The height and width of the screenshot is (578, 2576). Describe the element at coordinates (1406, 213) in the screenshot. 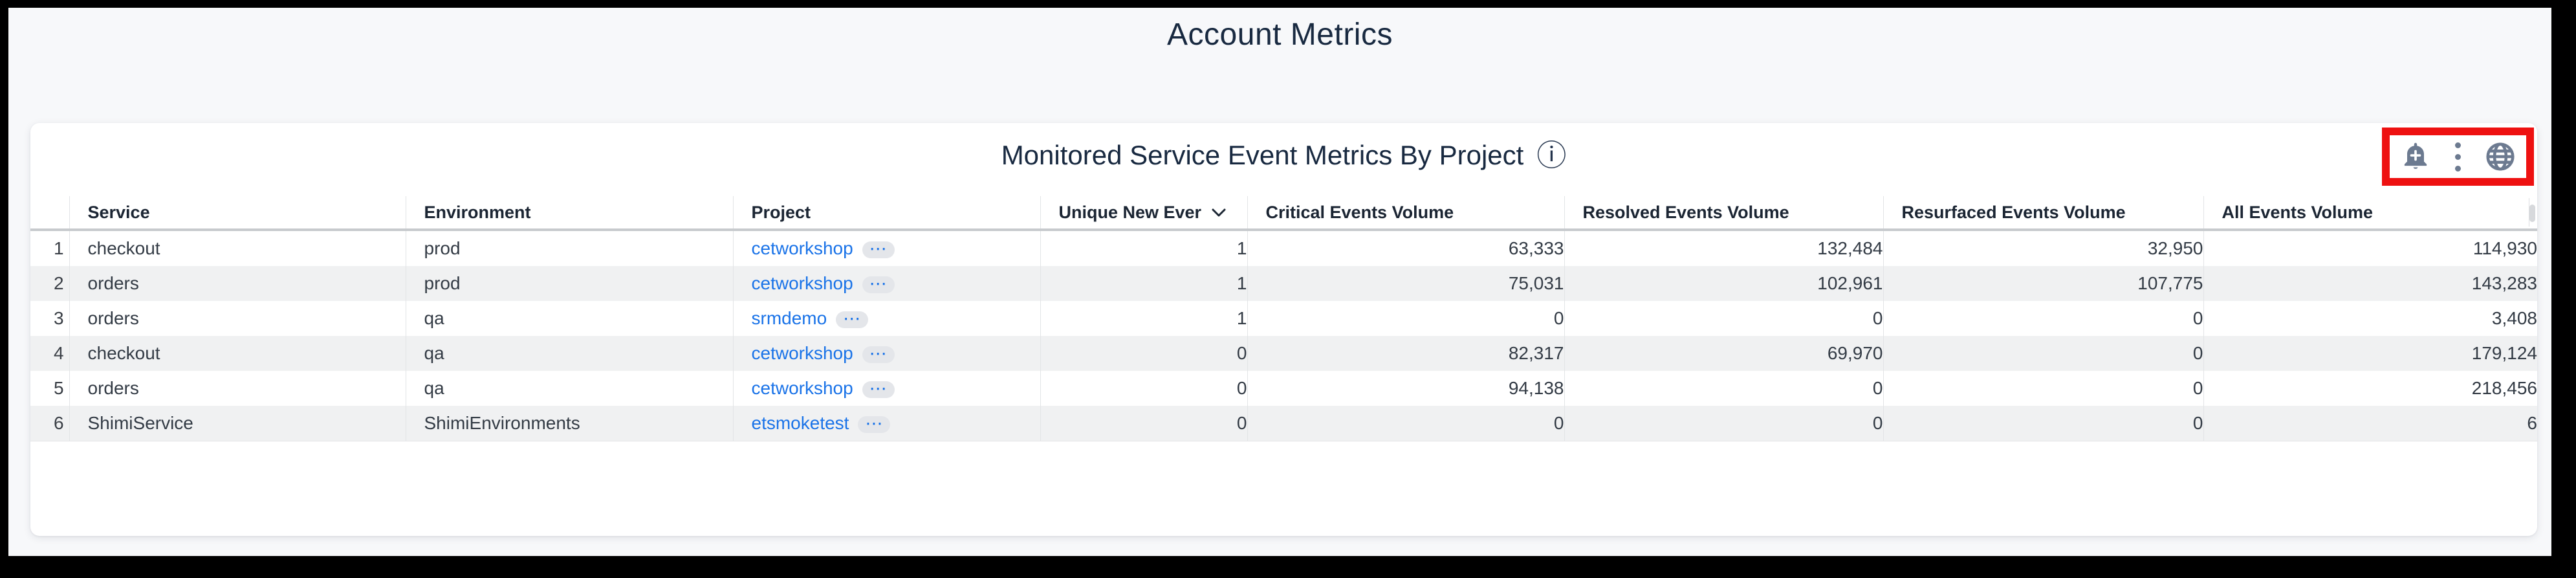

I see `column-header-critical: Critical Events Volume` at that location.